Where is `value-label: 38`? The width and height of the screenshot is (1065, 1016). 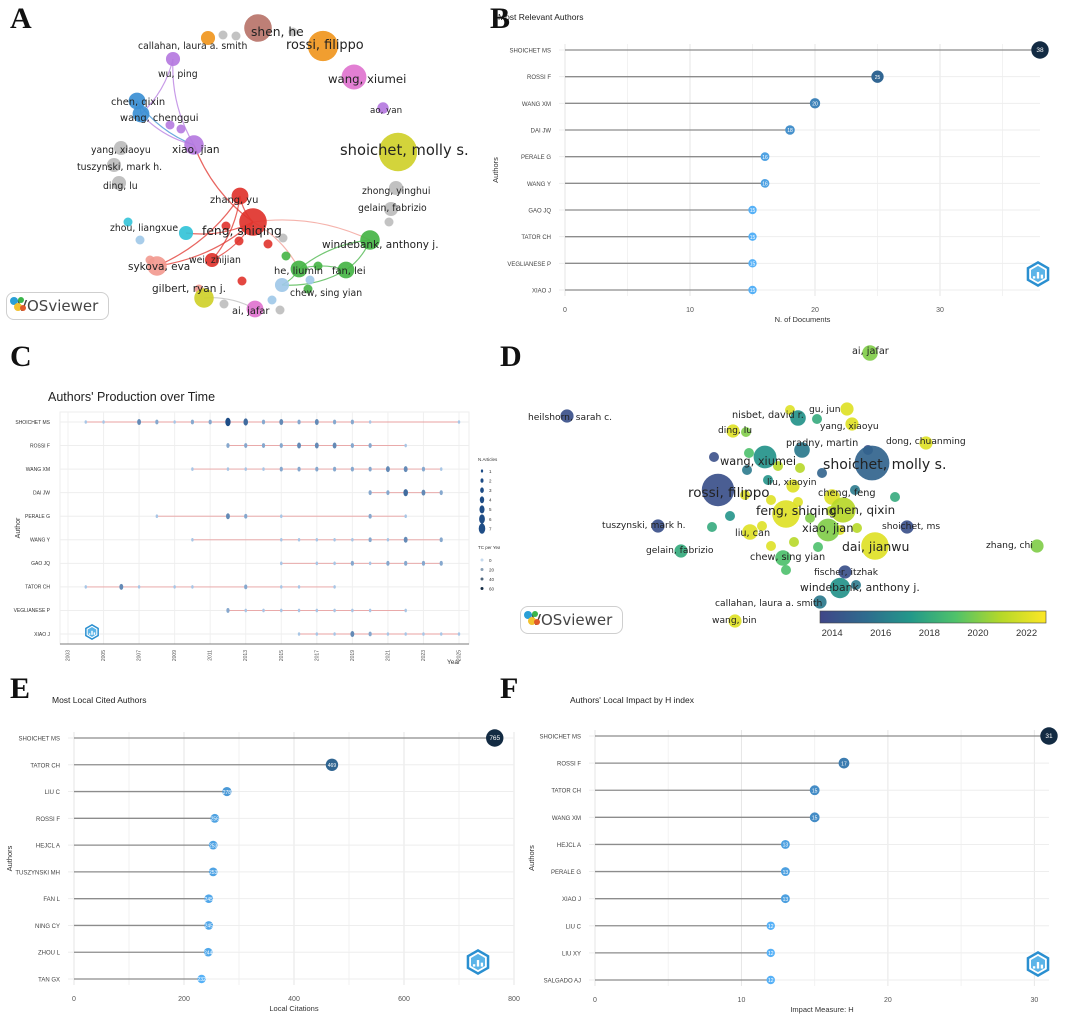 value-label: 38 is located at coordinates (1040, 50).